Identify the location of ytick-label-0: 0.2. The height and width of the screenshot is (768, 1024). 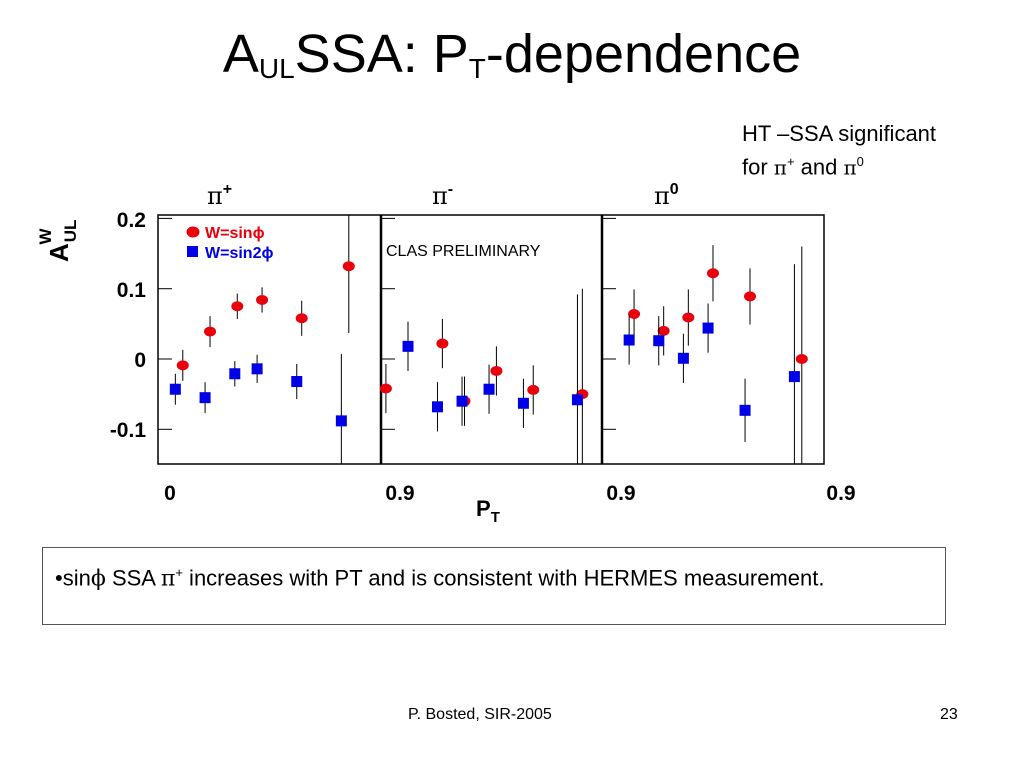
(131, 220).